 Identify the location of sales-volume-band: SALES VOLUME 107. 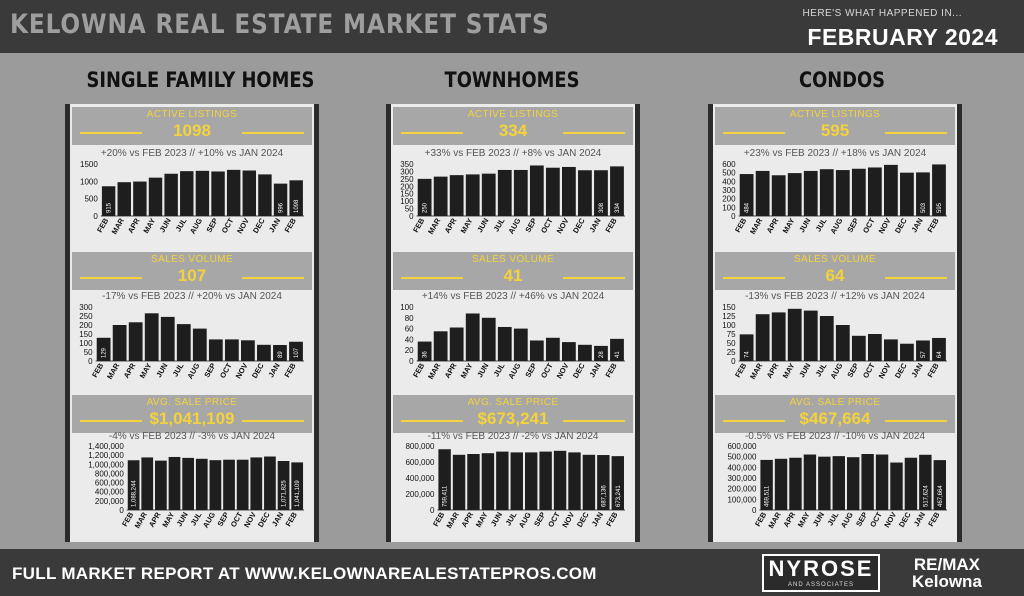
(192, 271).